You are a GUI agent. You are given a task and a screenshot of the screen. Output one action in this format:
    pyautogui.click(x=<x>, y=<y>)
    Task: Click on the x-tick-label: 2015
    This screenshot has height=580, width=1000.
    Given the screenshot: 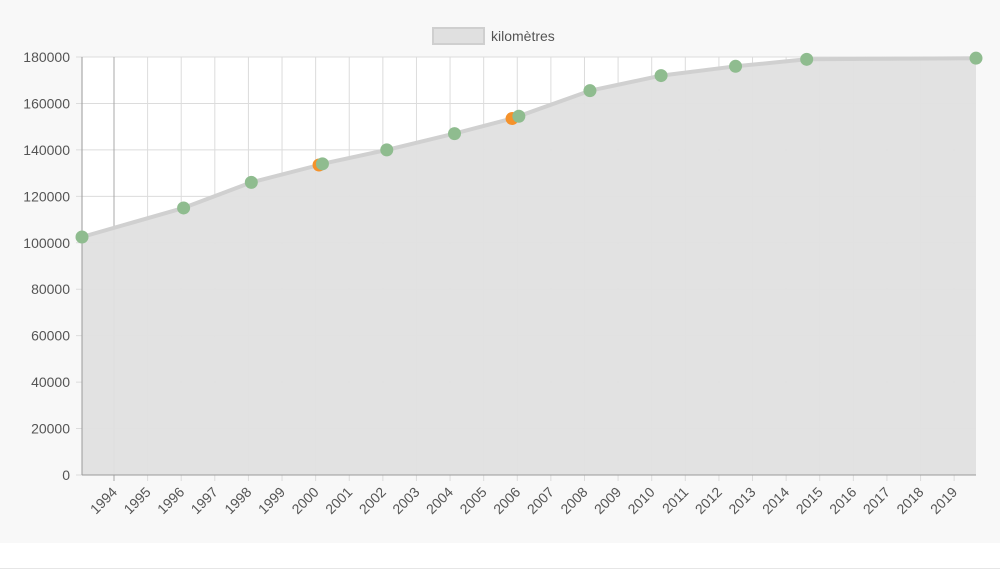 What is the action you would take?
    pyautogui.click(x=809, y=500)
    